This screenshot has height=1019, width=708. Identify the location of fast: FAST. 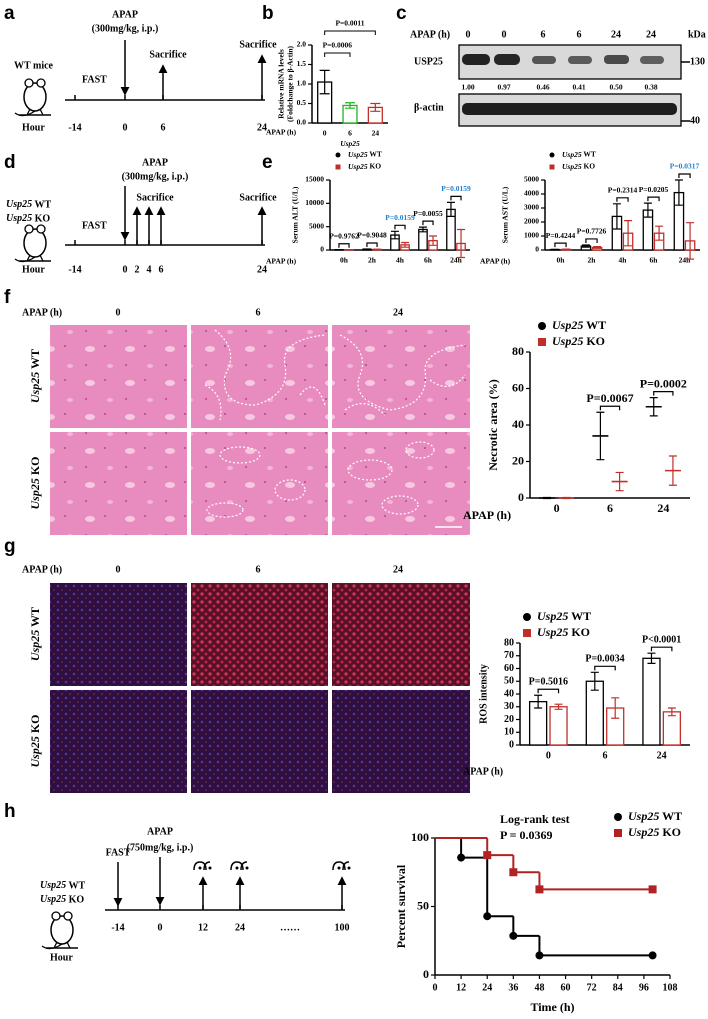
(94, 79).